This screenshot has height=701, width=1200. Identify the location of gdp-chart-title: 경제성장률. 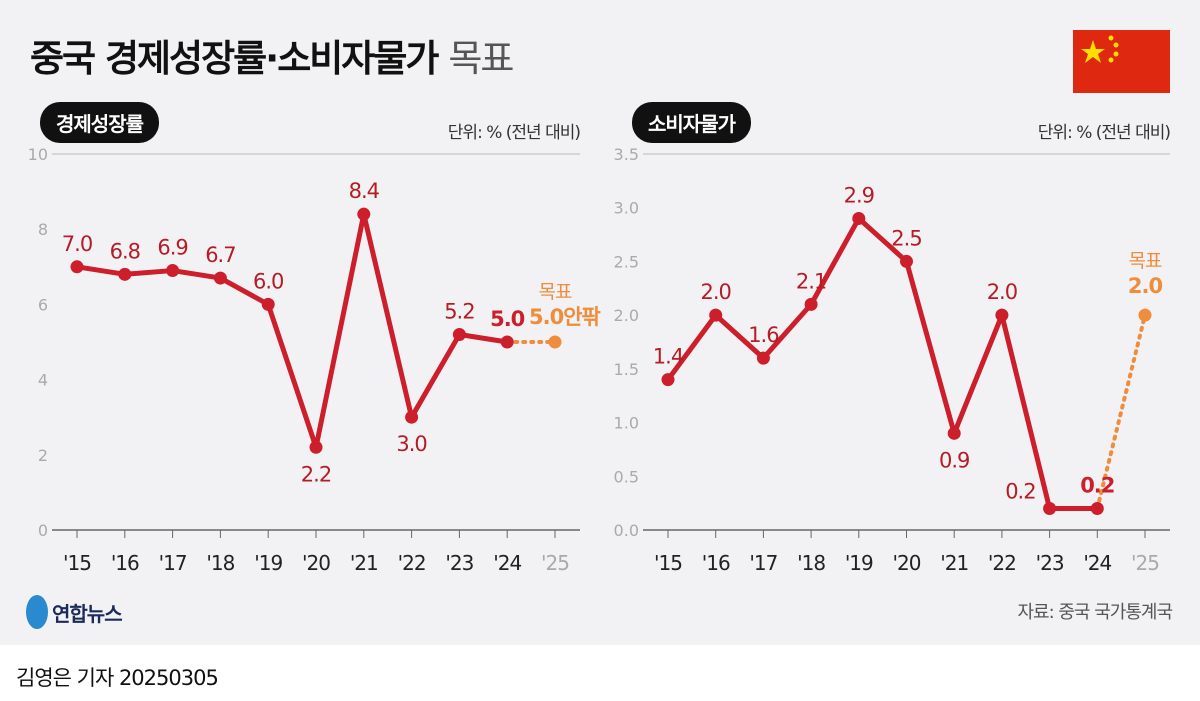
(99, 122).